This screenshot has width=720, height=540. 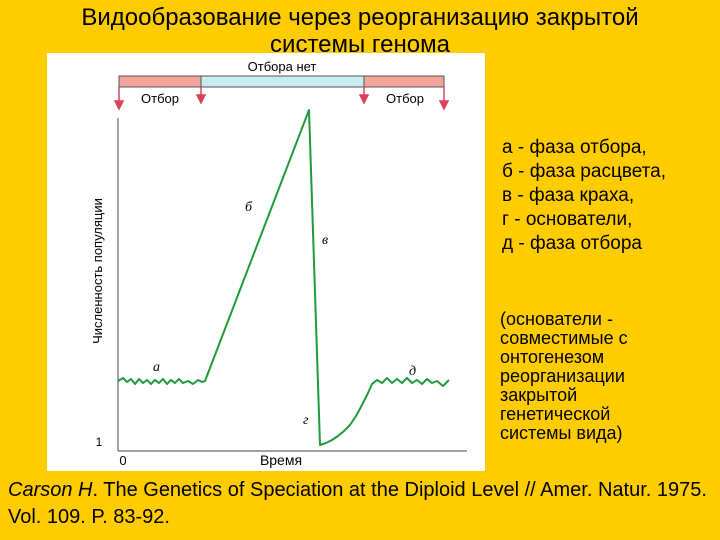 What do you see at coordinates (568, 195) in the screenshot?
I see `legend-item: в - фаза краха,` at bounding box center [568, 195].